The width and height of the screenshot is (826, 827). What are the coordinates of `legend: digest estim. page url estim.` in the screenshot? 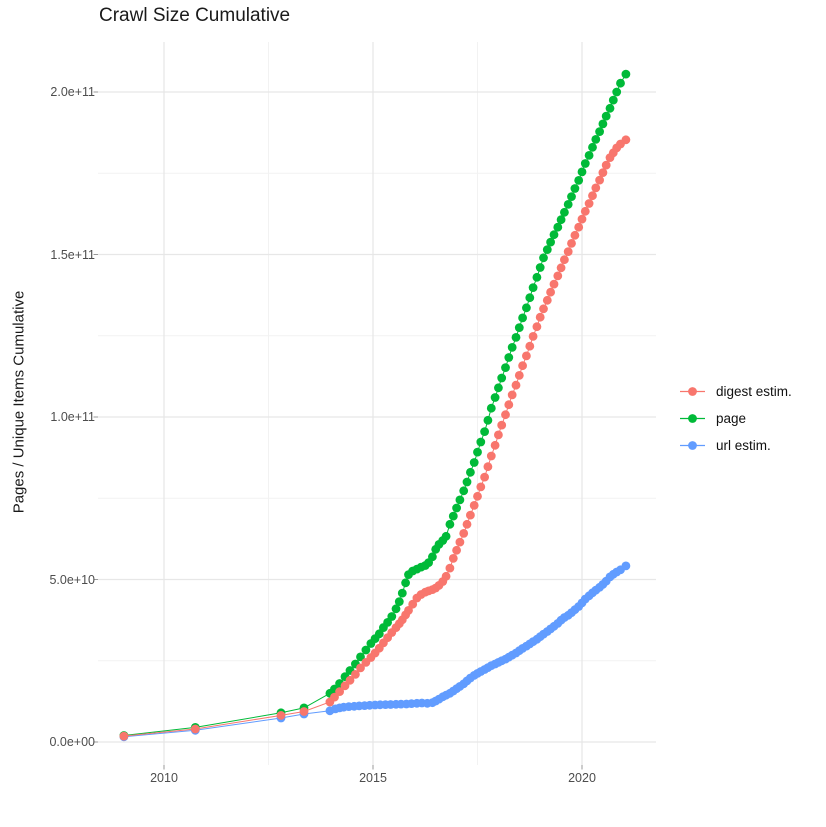 It's located at (735, 418).